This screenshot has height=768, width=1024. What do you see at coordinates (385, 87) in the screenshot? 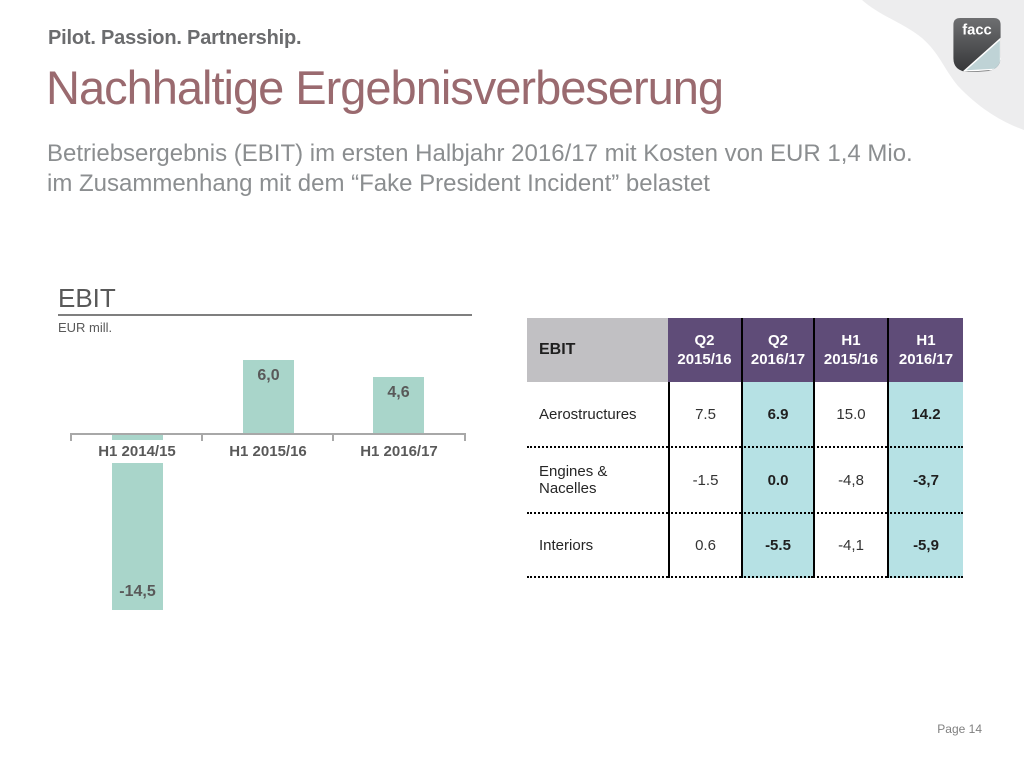
I see `slide-title: Nachhaltige Ergebnisverbeserung` at bounding box center [385, 87].